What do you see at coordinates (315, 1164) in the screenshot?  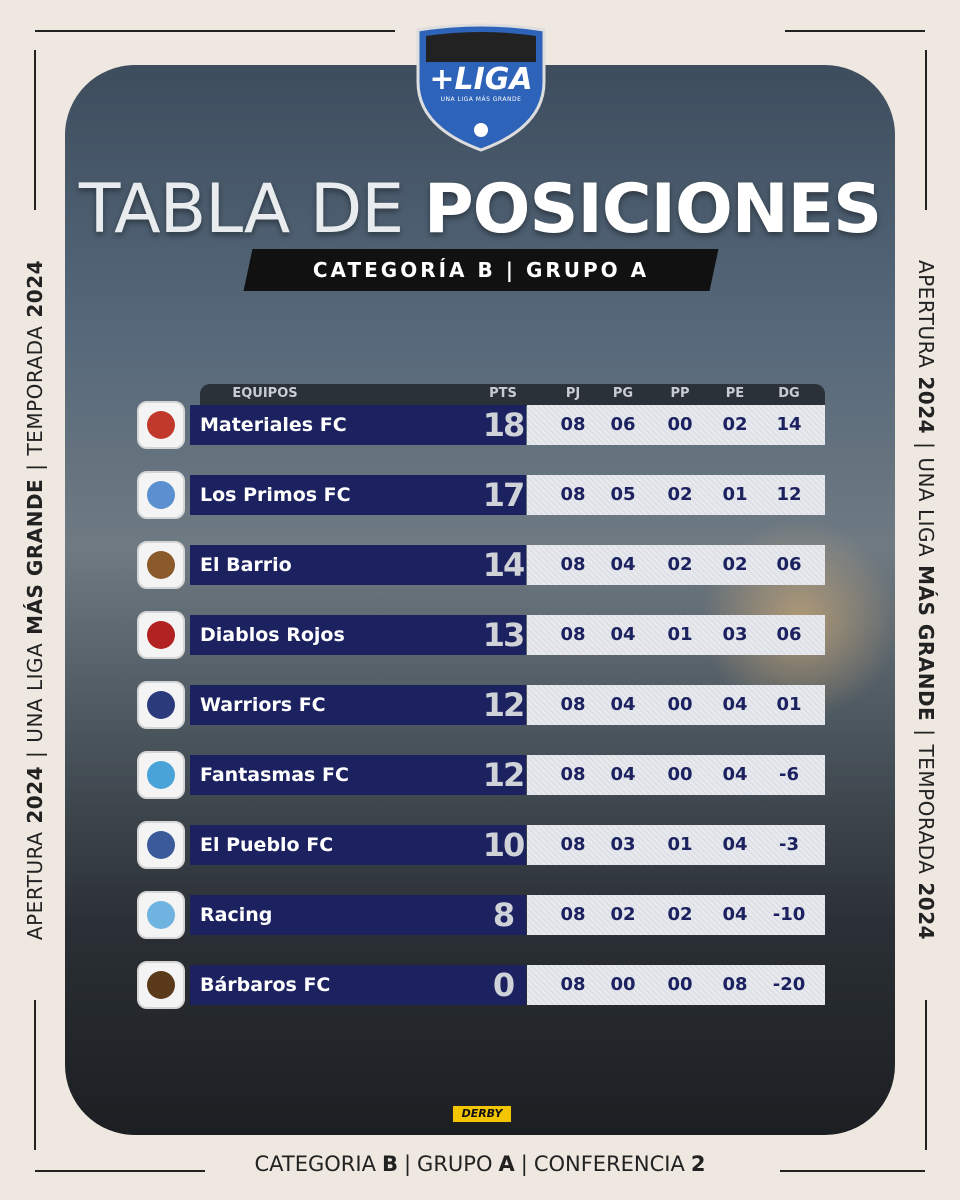 I see `text-segment: CATEGORIA` at bounding box center [315, 1164].